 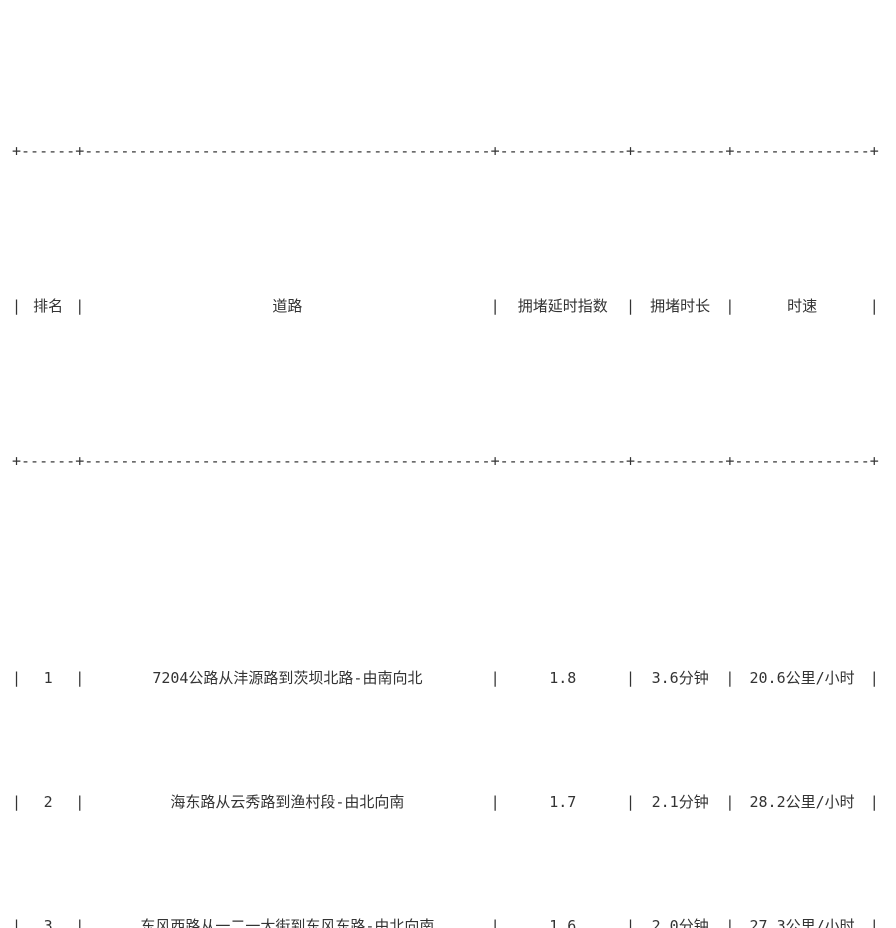 I want to click on header-delay-index: 拥堵延时指数, so click(x=562, y=306).